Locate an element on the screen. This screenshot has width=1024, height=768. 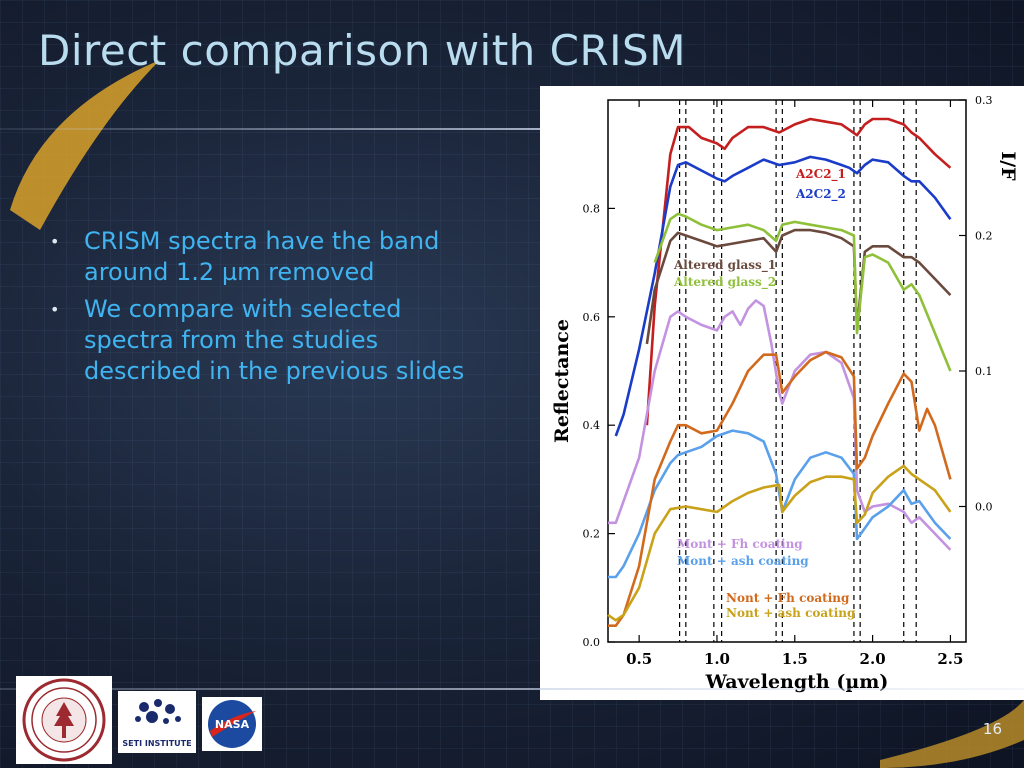
nasa-label: NASA is located at coordinates (232, 724).